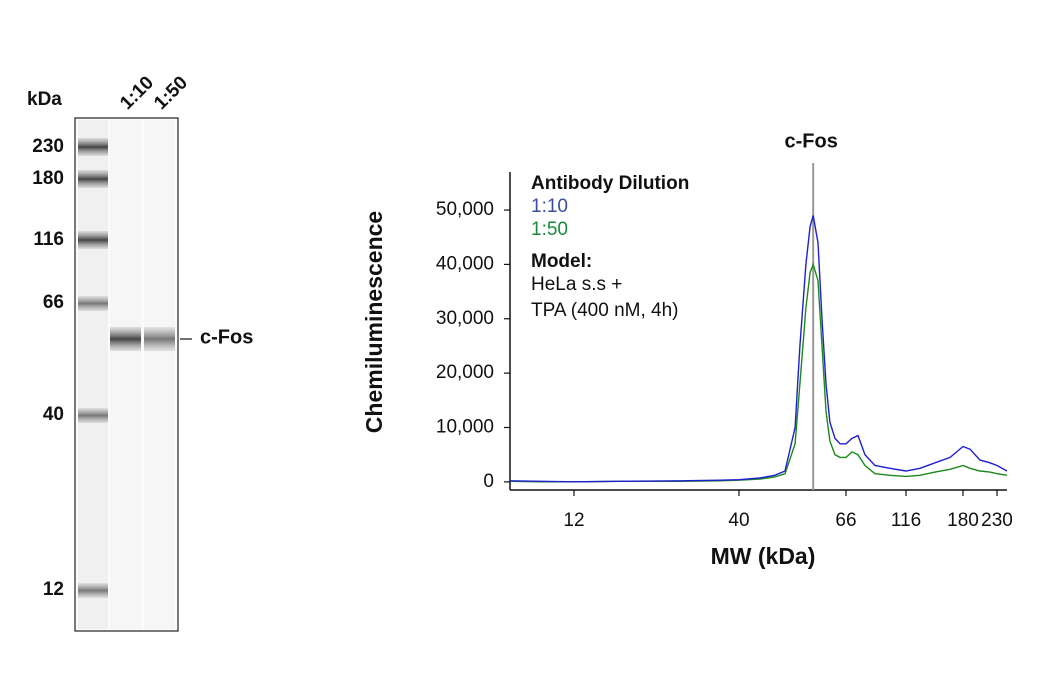 The height and width of the screenshot is (700, 1040). Describe the element at coordinates (963, 520) in the screenshot. I see `x-tick-label: 180` at that location.